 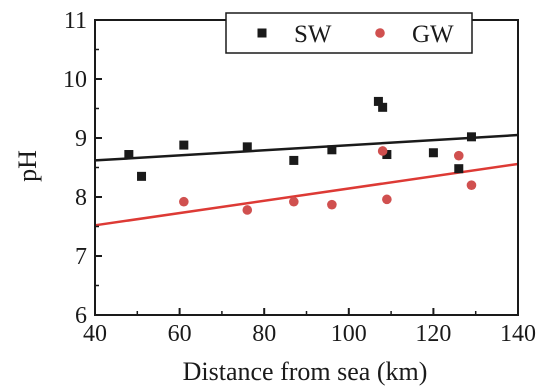 I want to click on legend: SW GW, so click(x=349, y=33).